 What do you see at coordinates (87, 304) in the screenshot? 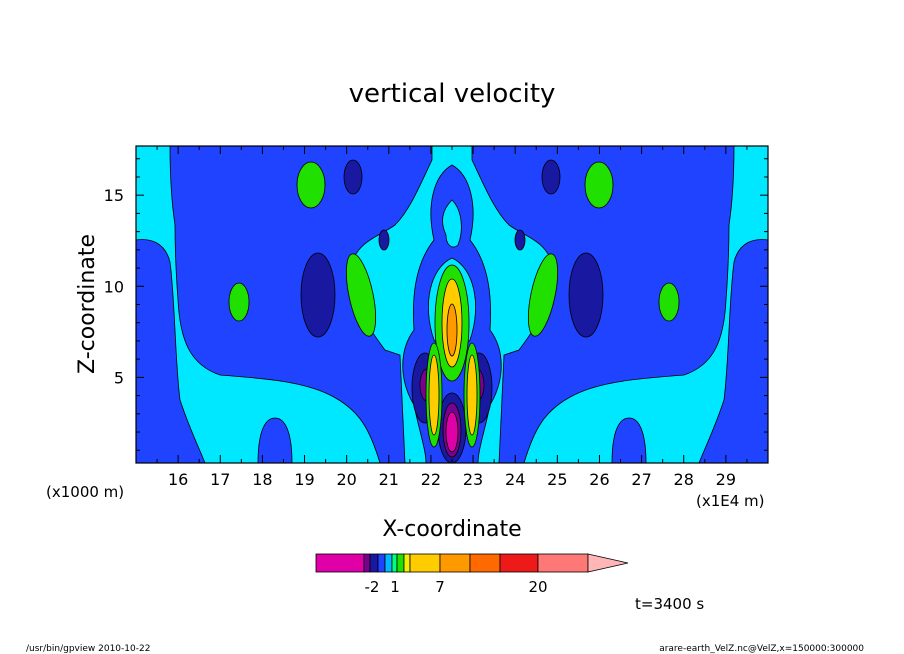
I see `y-axis-label: Z-coordinate` at bounding box center [87, 304].